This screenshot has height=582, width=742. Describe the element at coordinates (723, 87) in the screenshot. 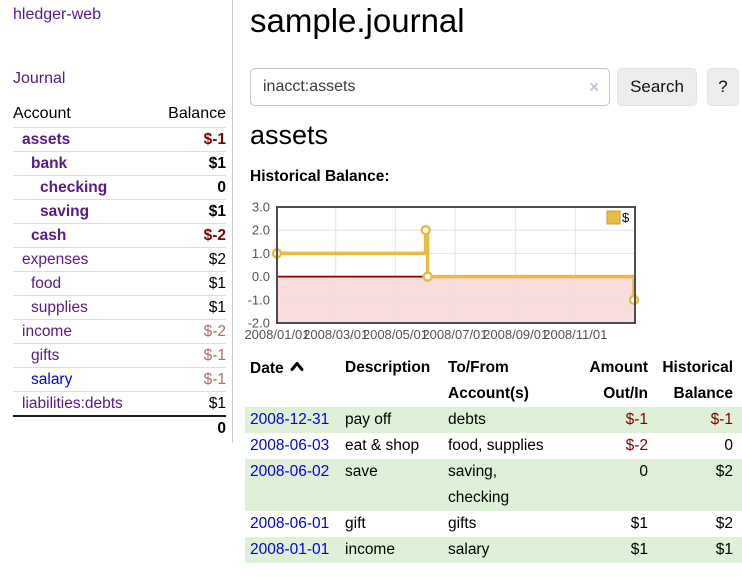

I see `help-button: ?` at that location.